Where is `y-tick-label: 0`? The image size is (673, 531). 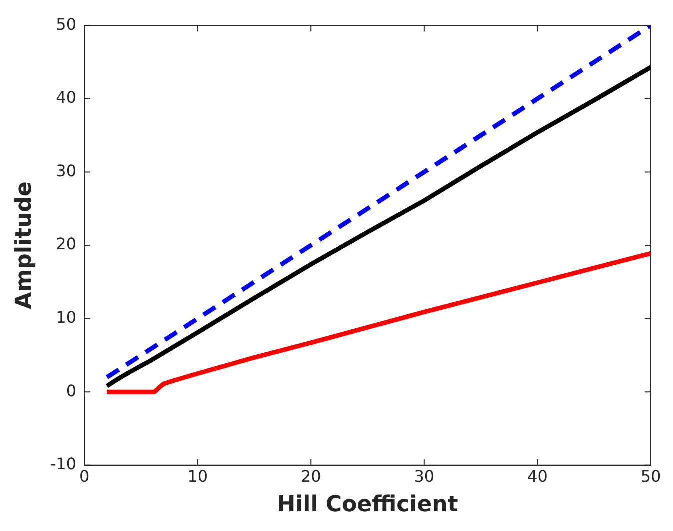
y-tick-label: 0 is located at coordinates (71, 390).